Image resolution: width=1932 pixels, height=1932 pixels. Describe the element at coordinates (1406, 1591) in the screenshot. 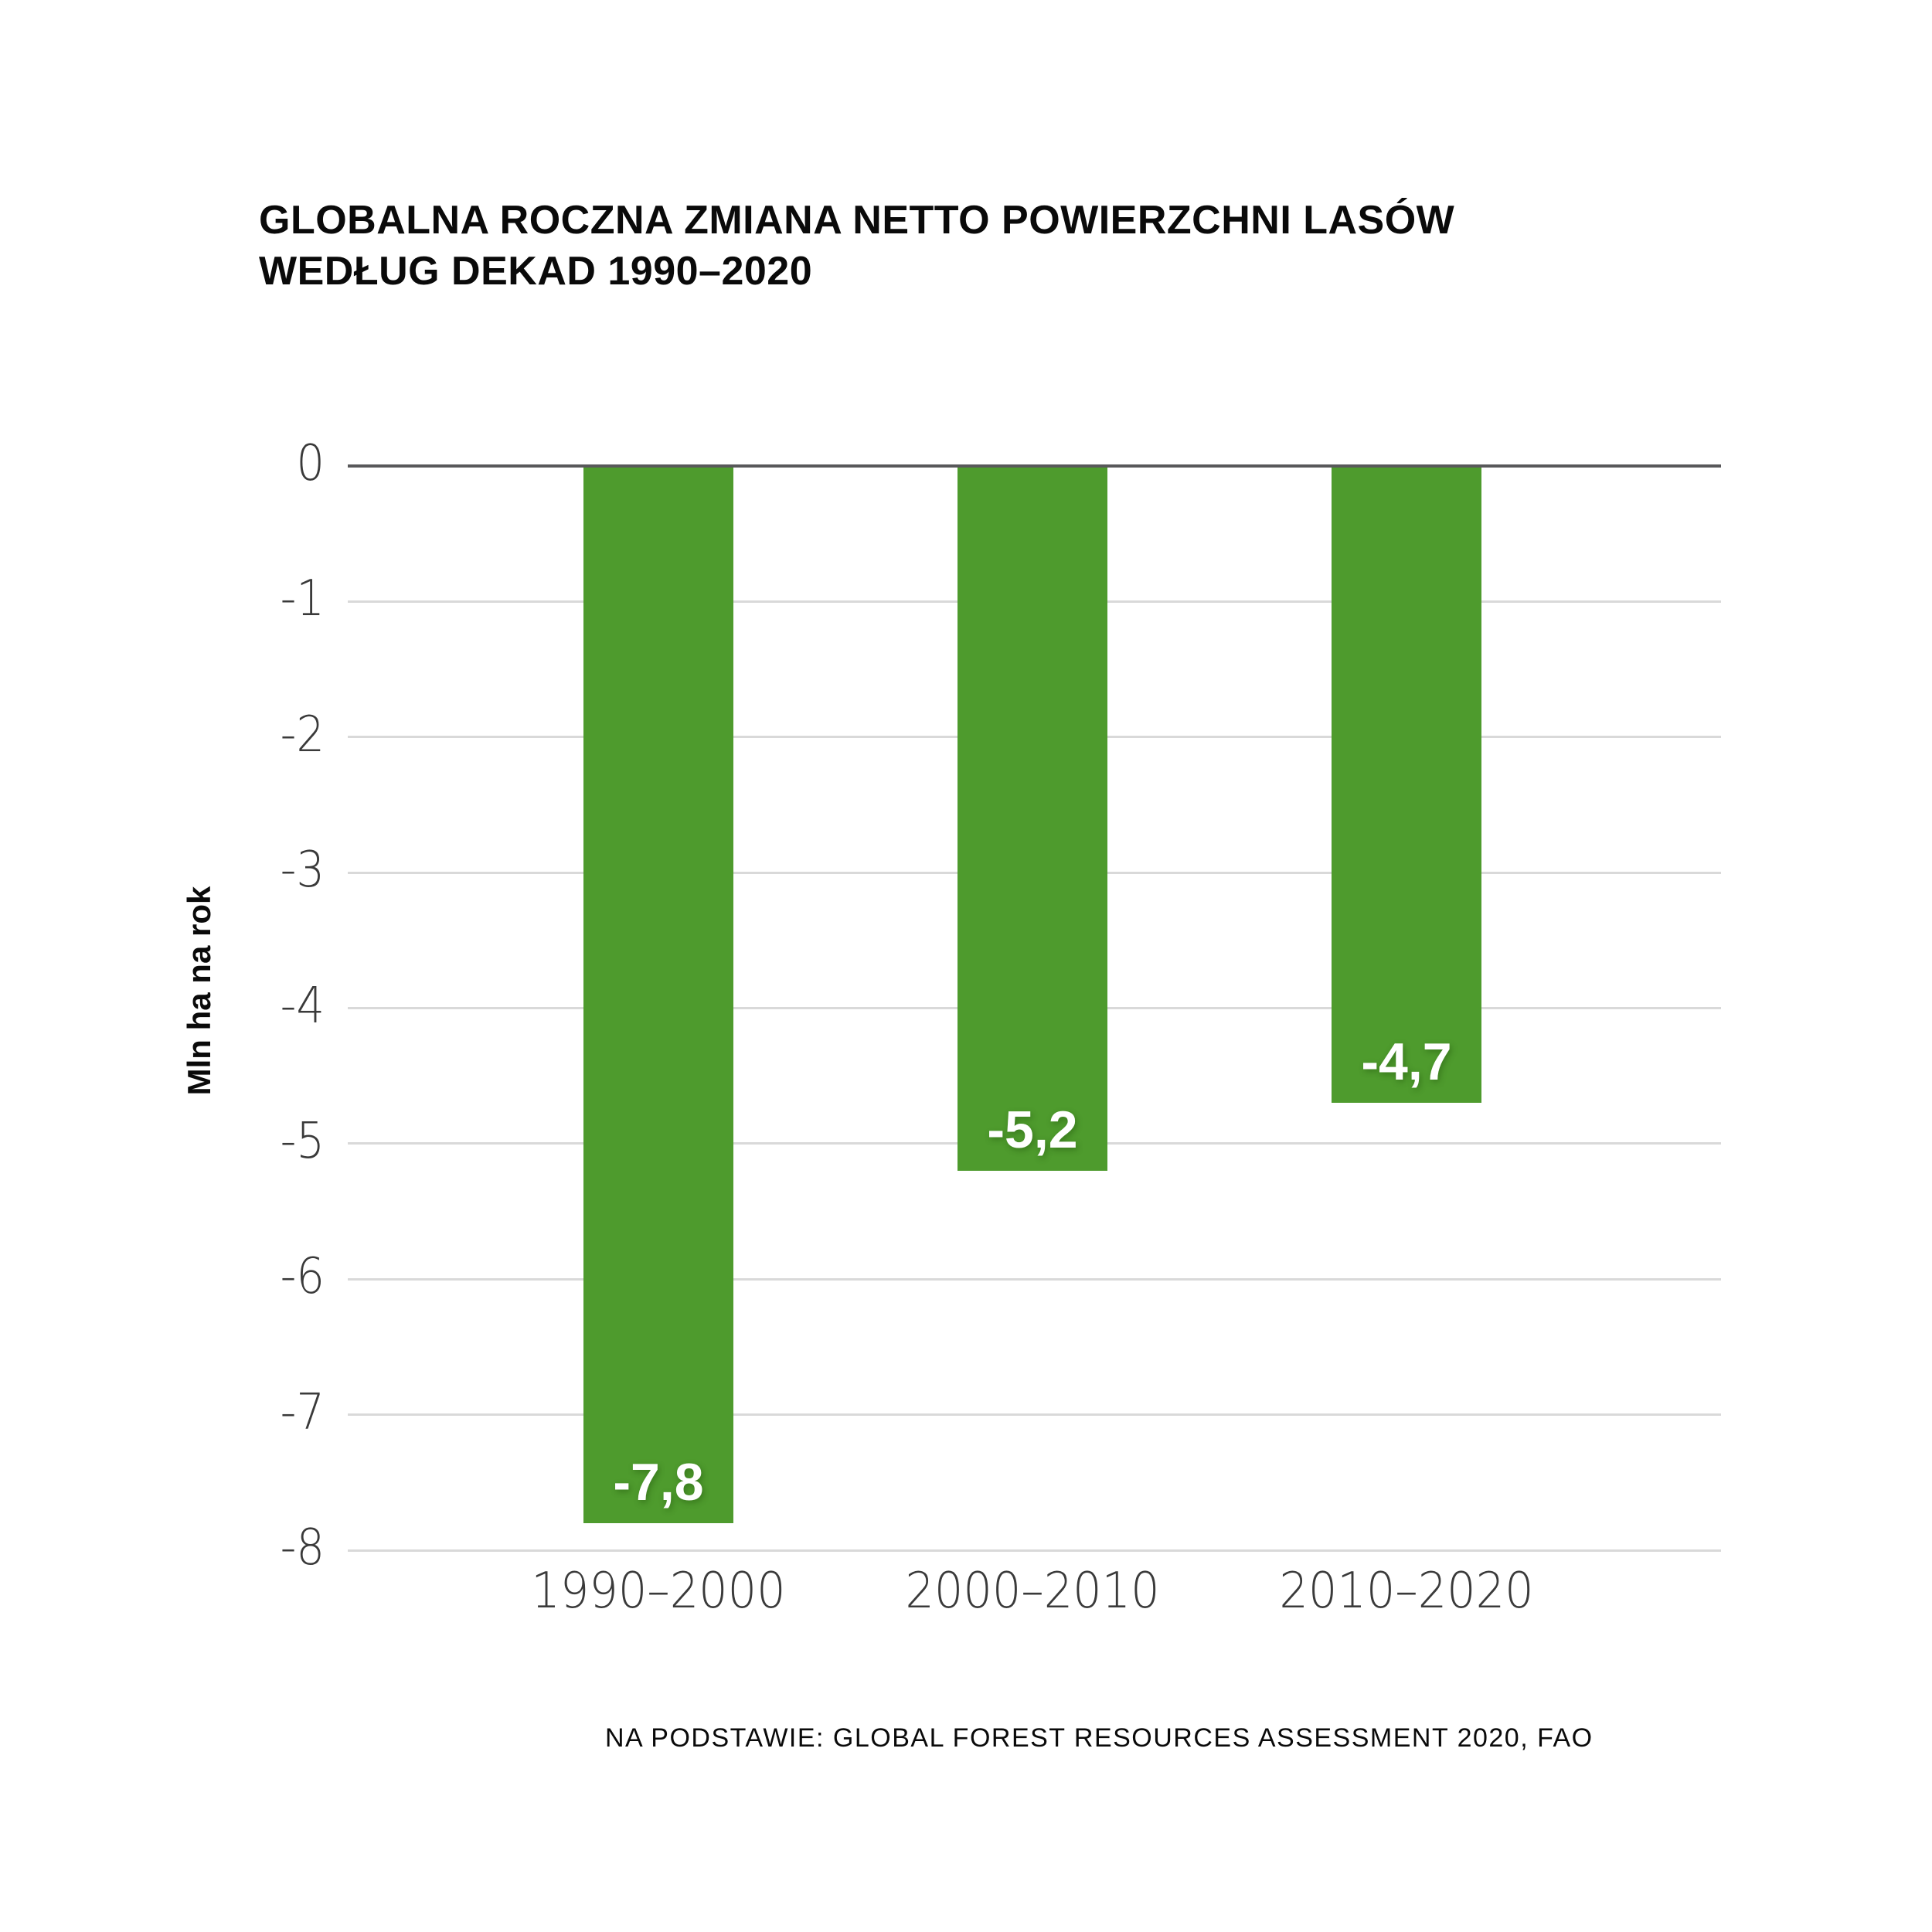

I see `x-tick-label-2010–2020: 2010–2020` at that location.